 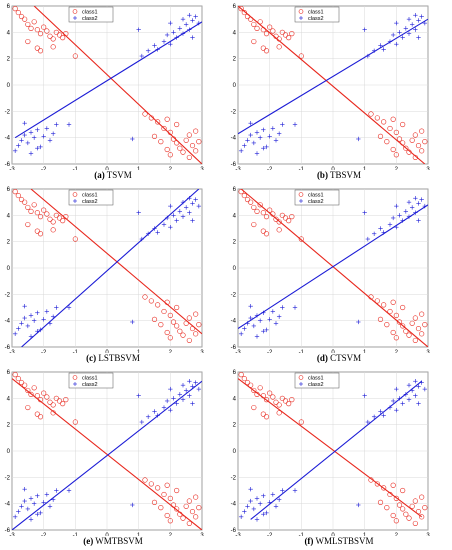 What do you see at coordinates (75, 18) in the screenshot?
I see `legend-class2-marker` at bounding box center [75, 18].